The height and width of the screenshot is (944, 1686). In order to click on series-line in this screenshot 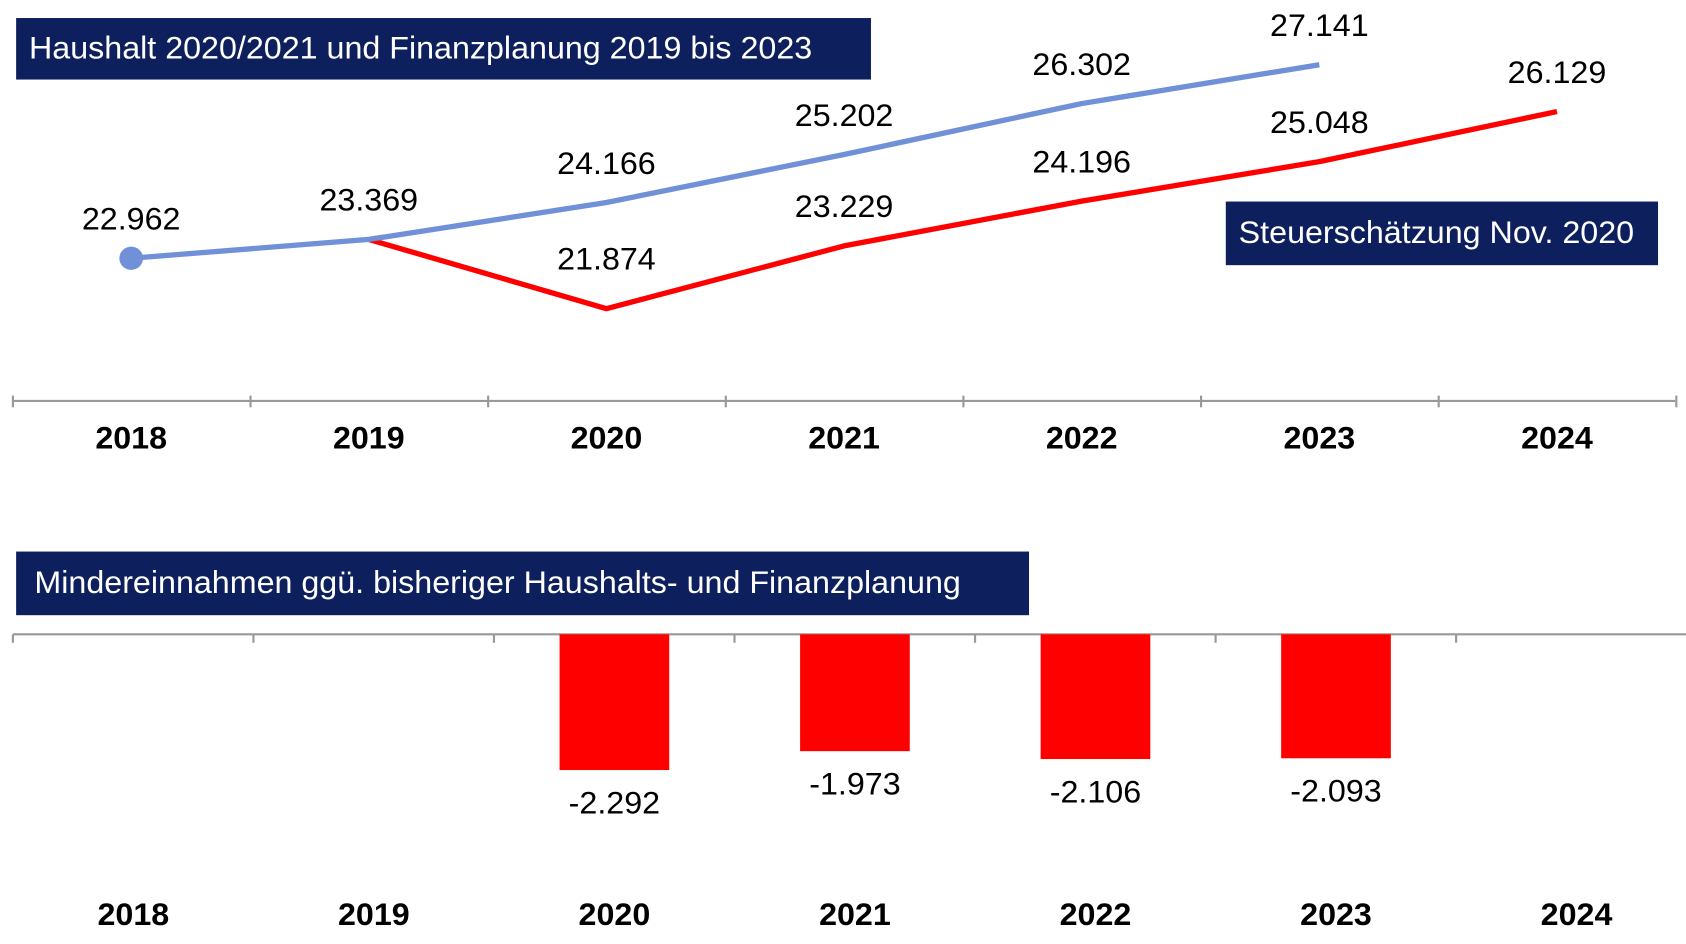, I will do `click(725, 161)`.